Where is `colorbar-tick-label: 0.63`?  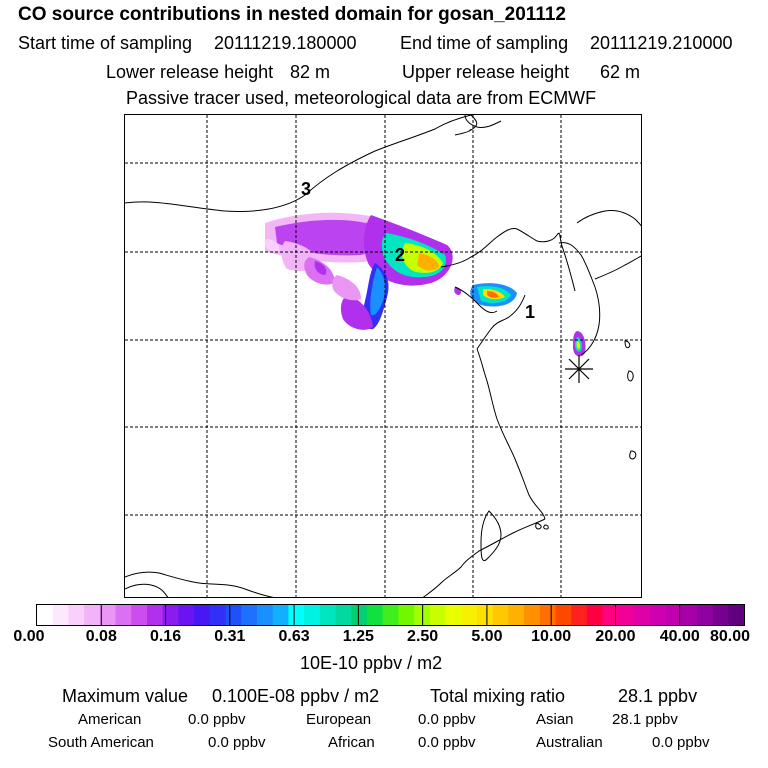 colorbar-tick-label: 0.63 is located at coordinates (294, 636).